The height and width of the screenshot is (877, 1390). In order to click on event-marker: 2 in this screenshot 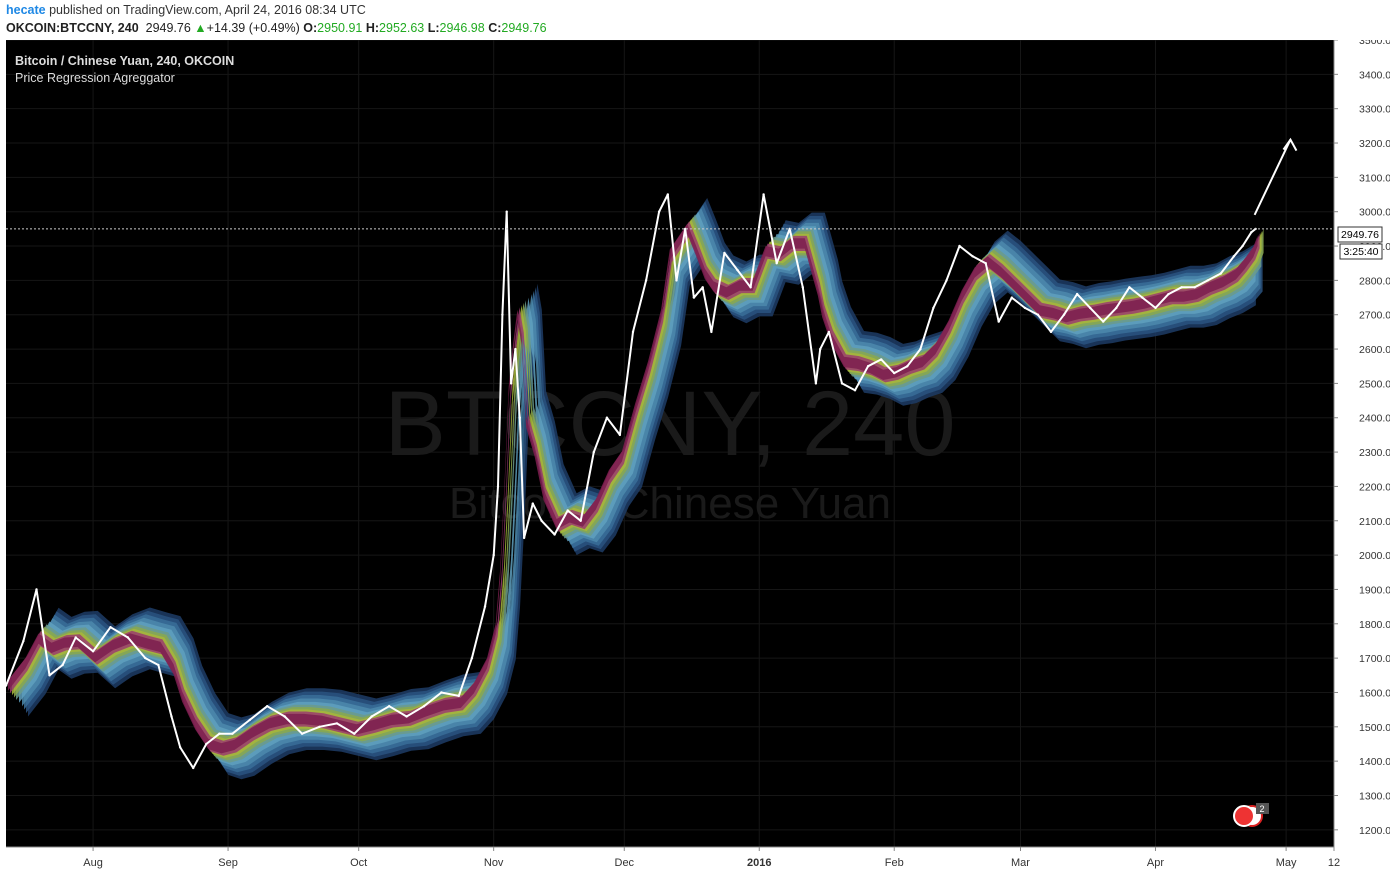, I will do `click(1251, 815)`.